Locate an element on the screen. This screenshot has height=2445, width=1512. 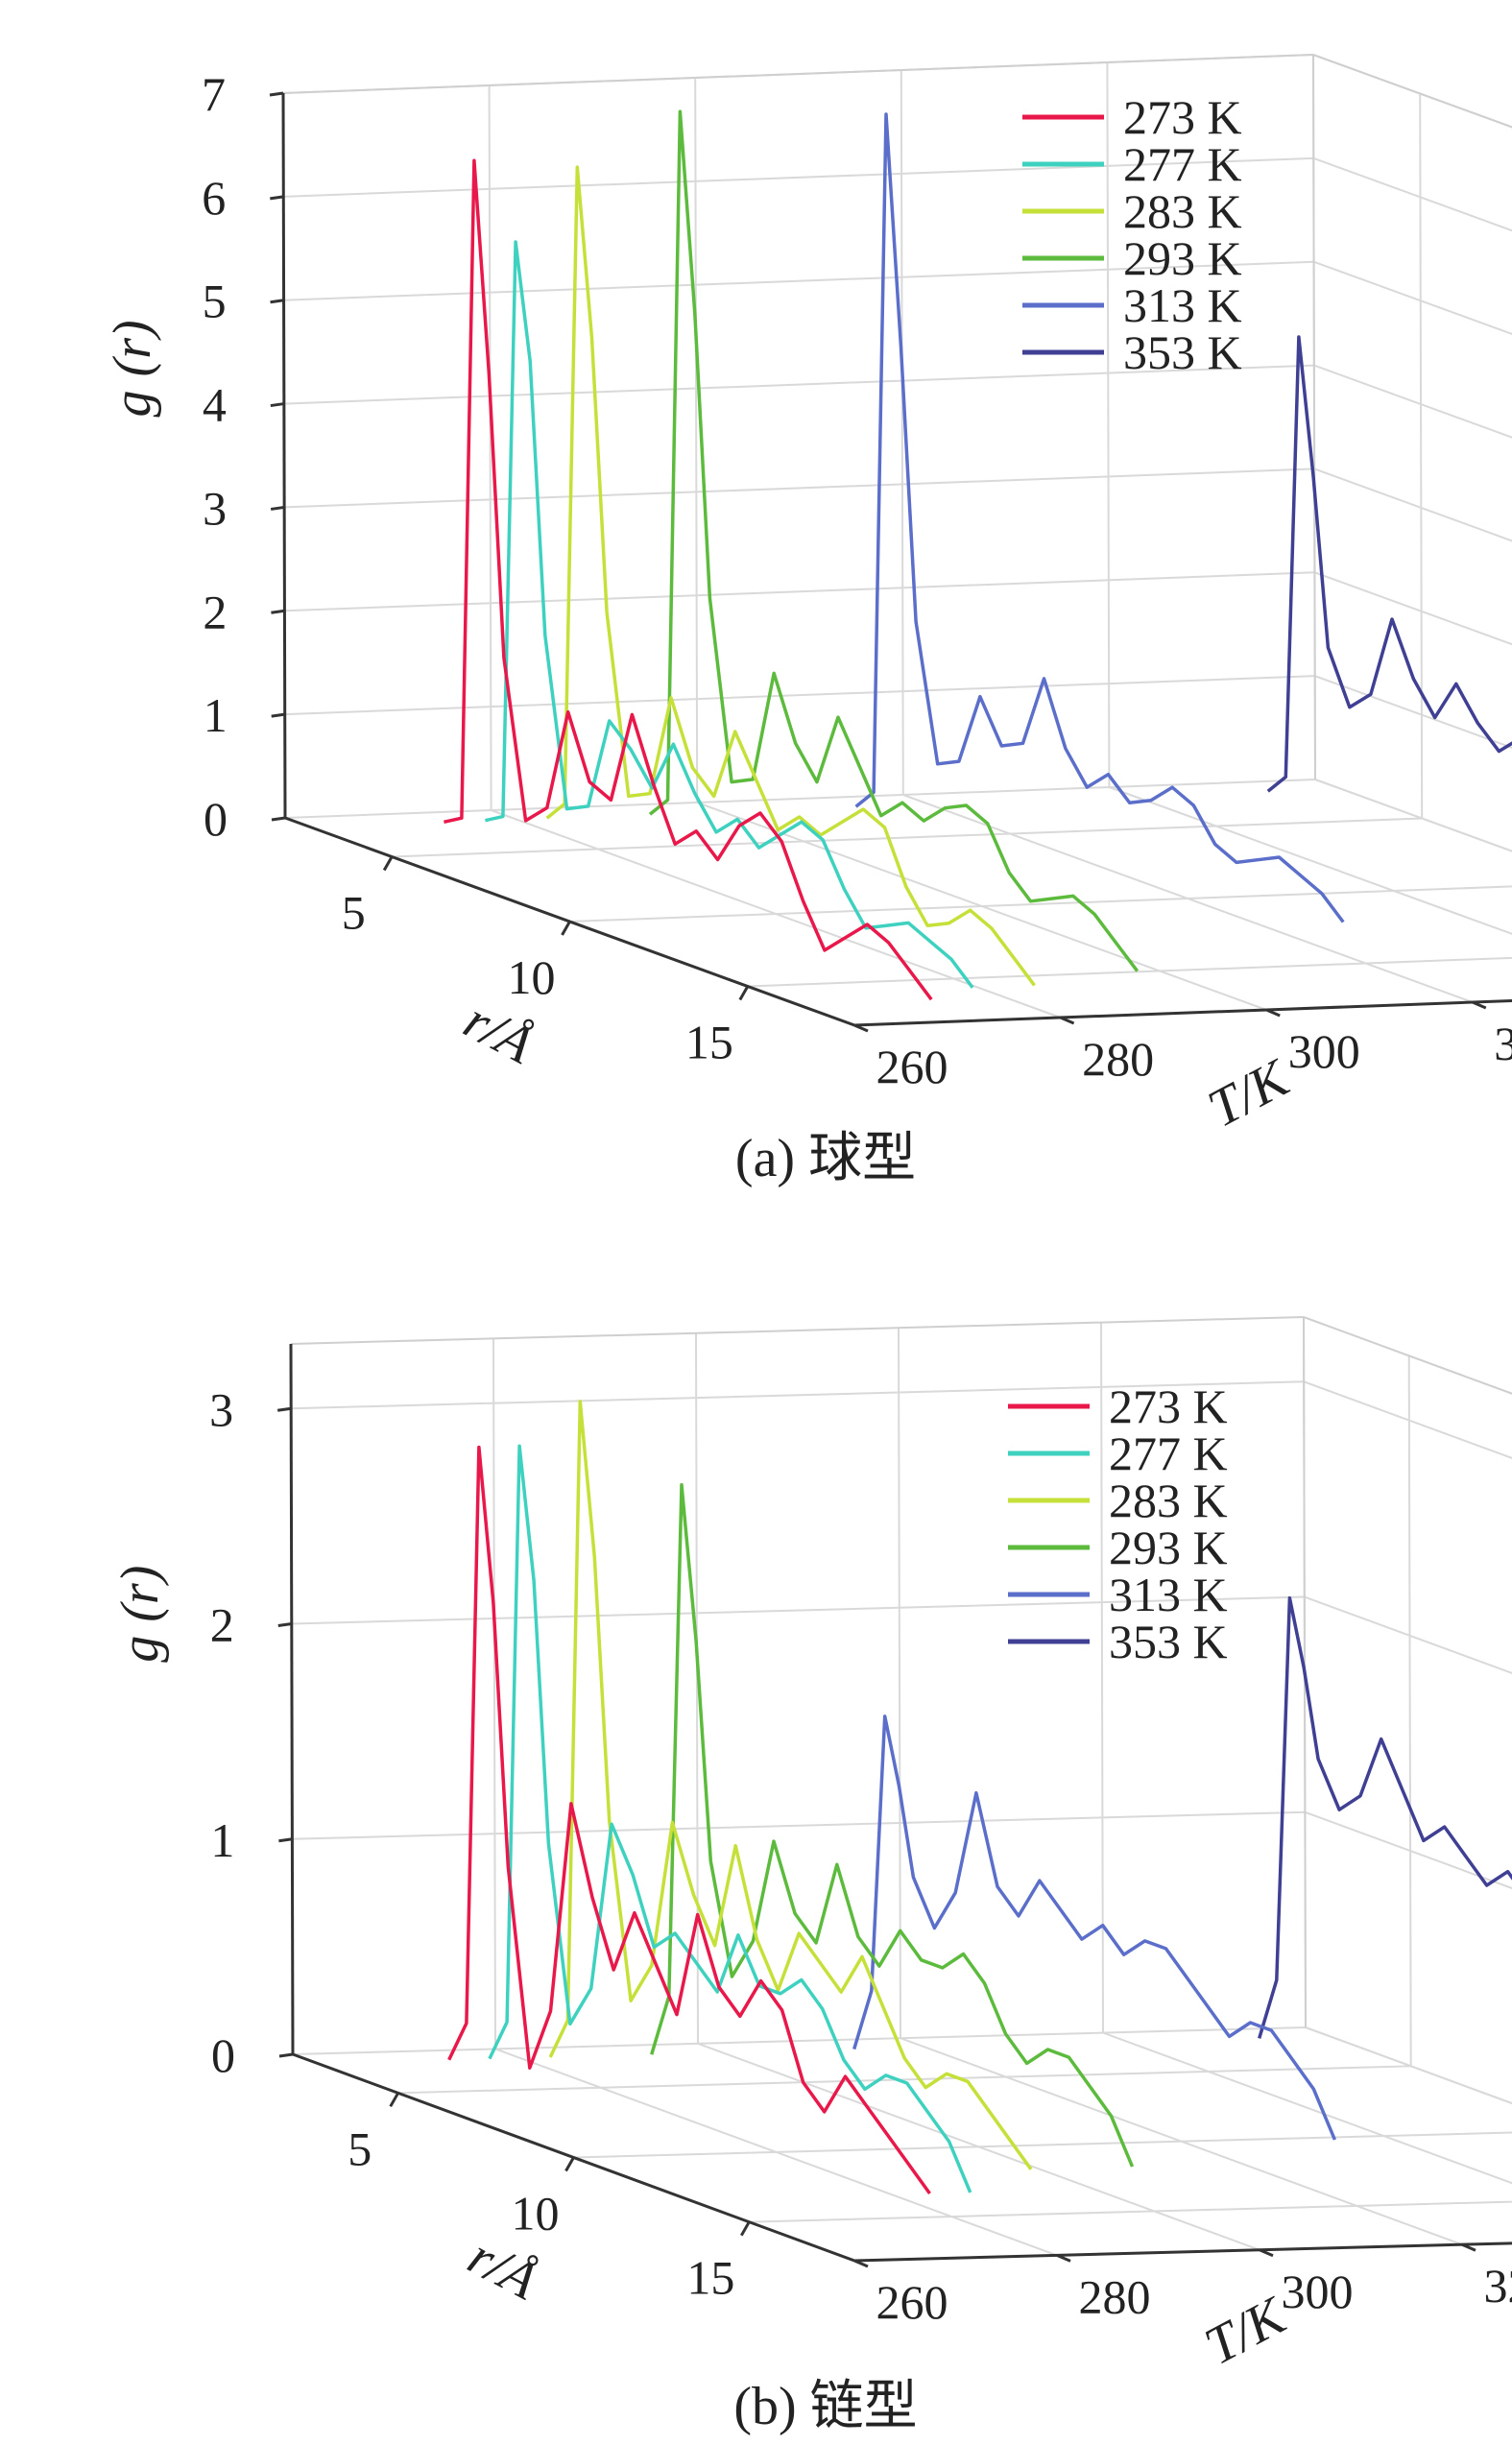
z-tick-label-b-1: 1 is located at coordinates (222, 1840).